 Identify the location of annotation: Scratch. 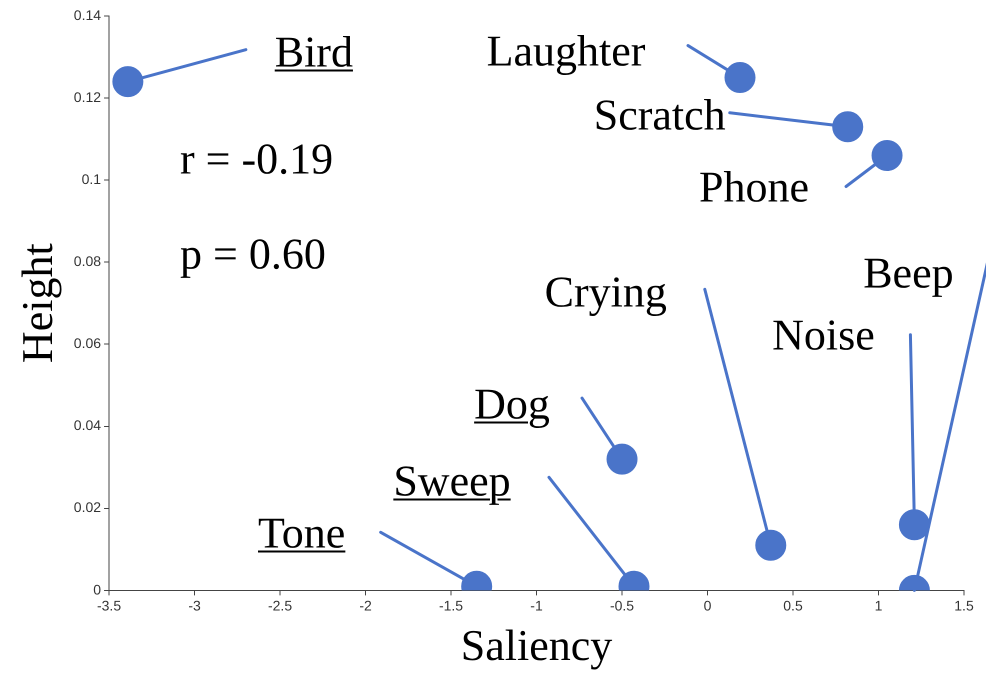
(660, 114).